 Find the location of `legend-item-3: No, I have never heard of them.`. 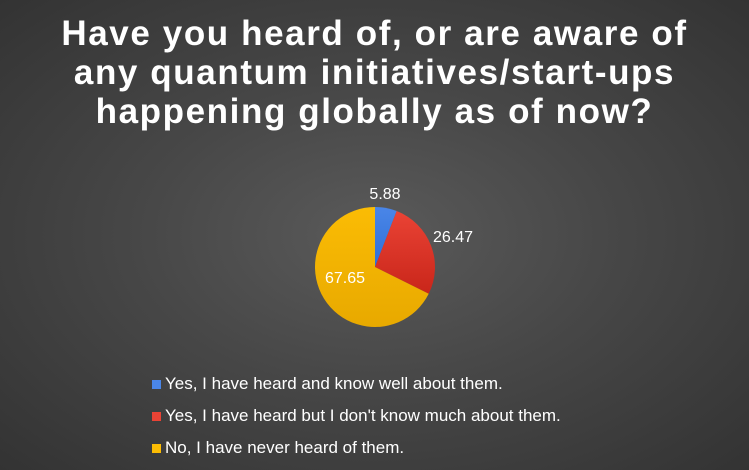

legend-item-3: No, I have never heard of them. is located at coordinates (356, 448).